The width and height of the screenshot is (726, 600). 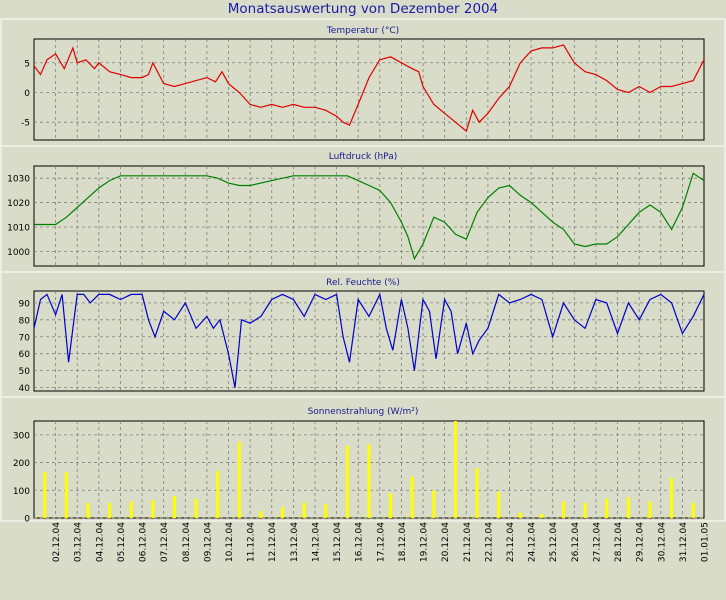 I want to click on y-tick-label-0: 0, so click(x=27, y=94).